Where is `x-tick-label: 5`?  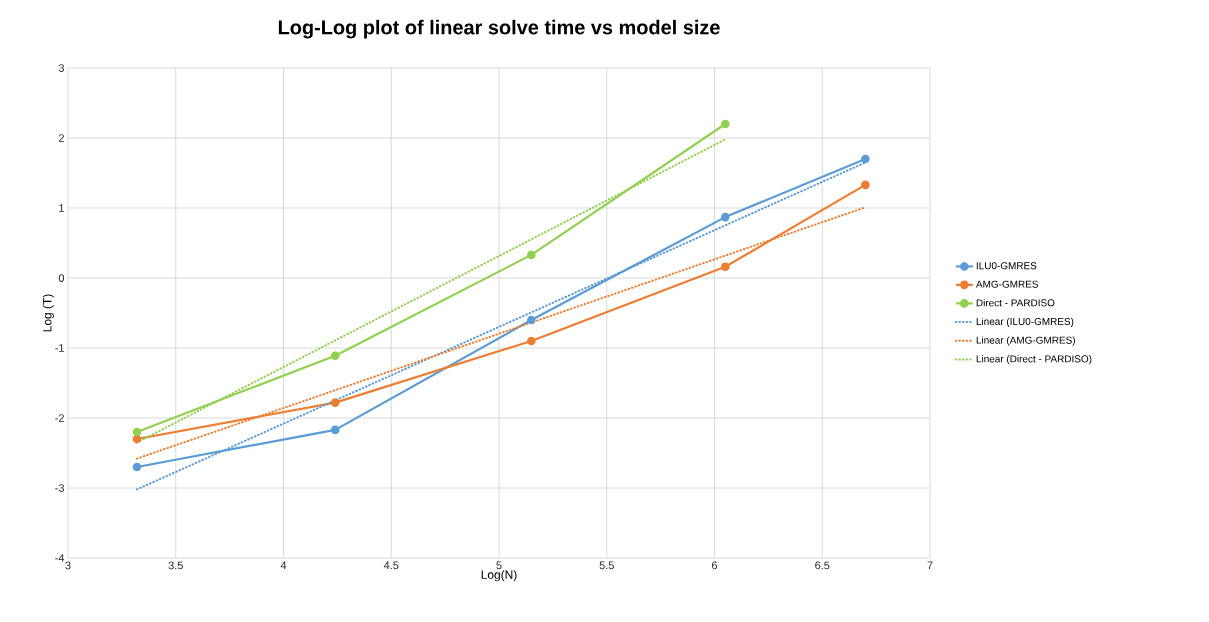 x-tick-label: 5 is located at coordinates (499, 565).